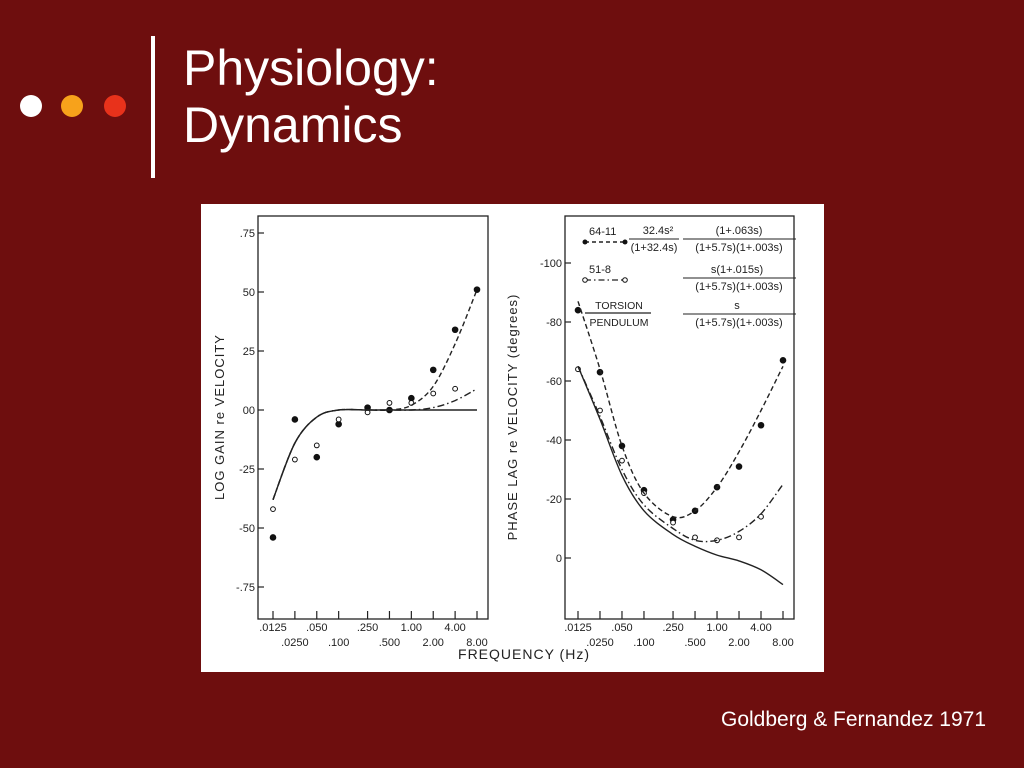  Describe the element at coordinates (311, 68) in the screenshot. I see `title-line-1: Physiology:` at that location.